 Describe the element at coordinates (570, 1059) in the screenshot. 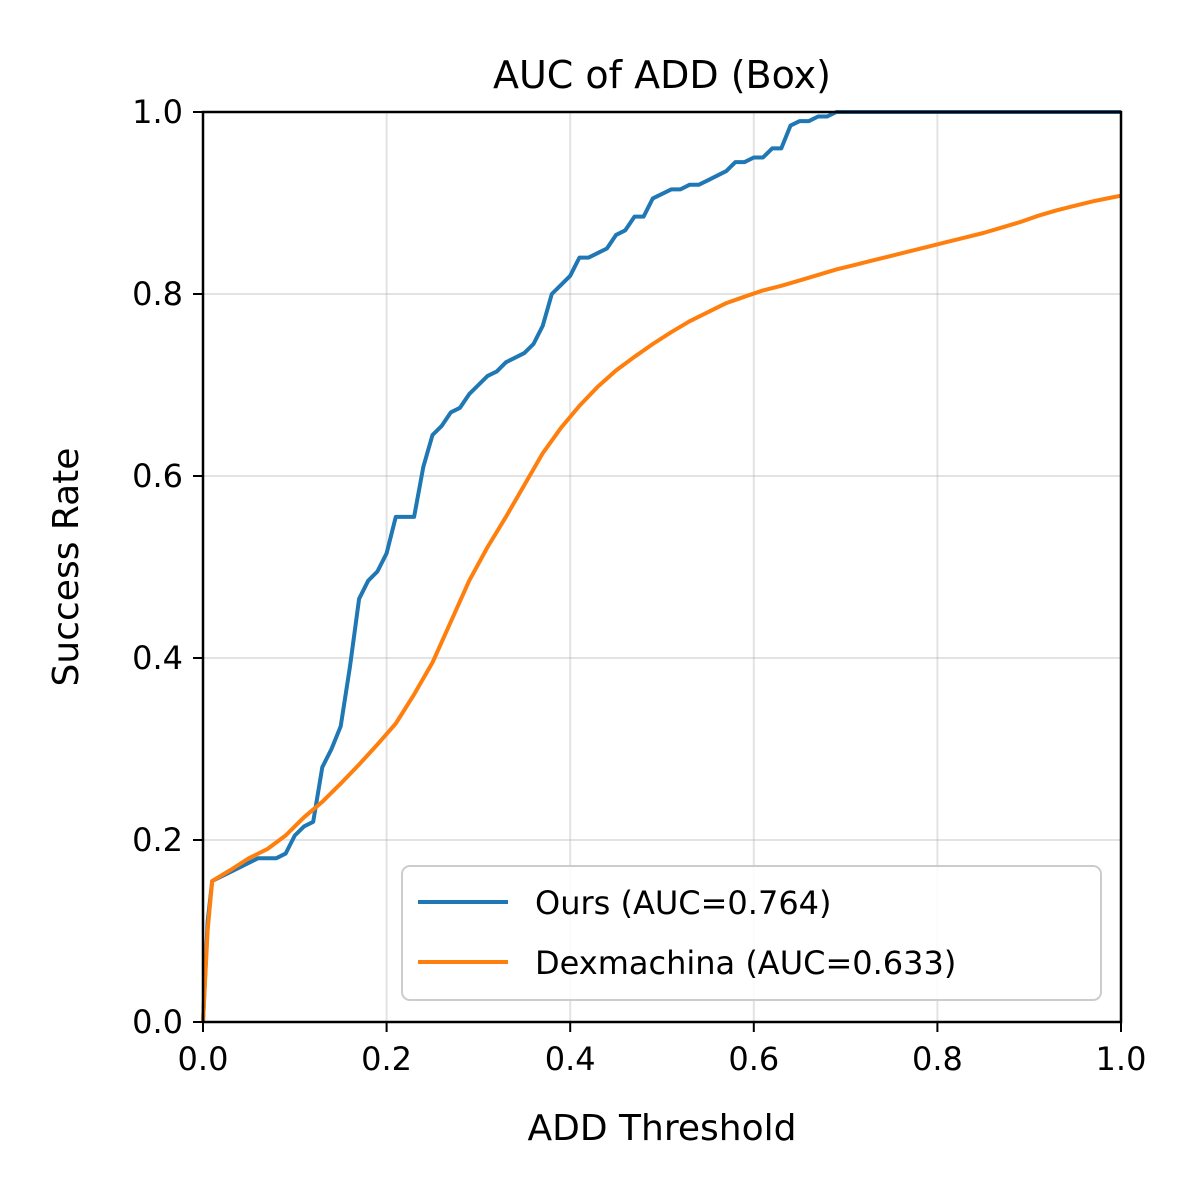

I see `x-tick-label: 0.4` at that location.